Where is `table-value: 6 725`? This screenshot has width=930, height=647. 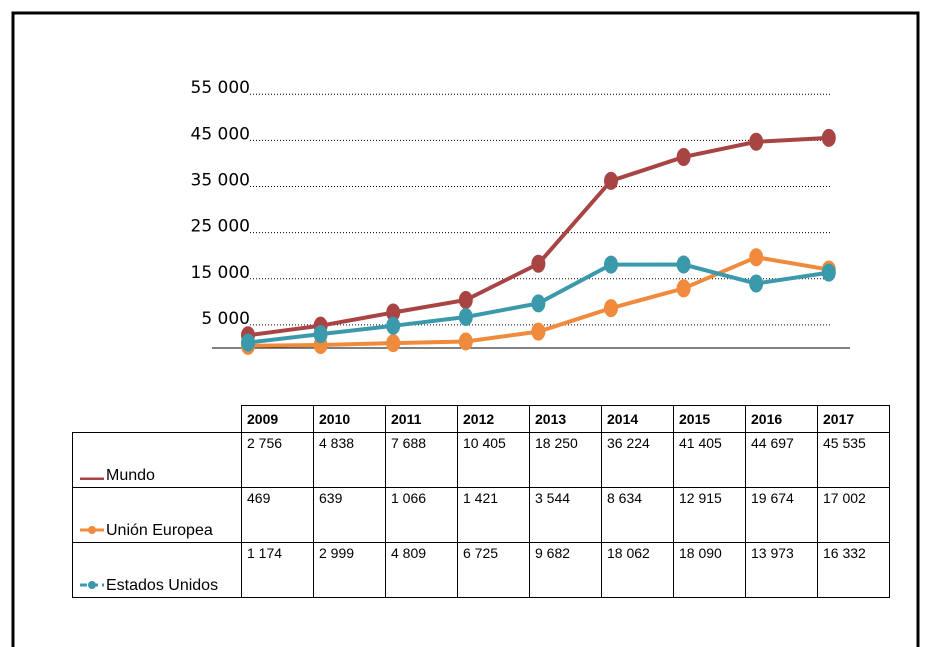
table-value: 6 725 is located at coordinates (493, 570).